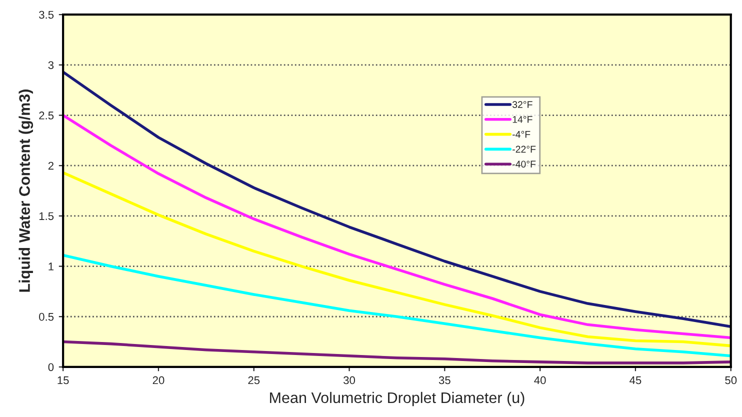 This screenshot has height=417, width=742. Describe the element at coordinates (51, 266) in the screenshot. I see `y-tick-label: 1` at that location.